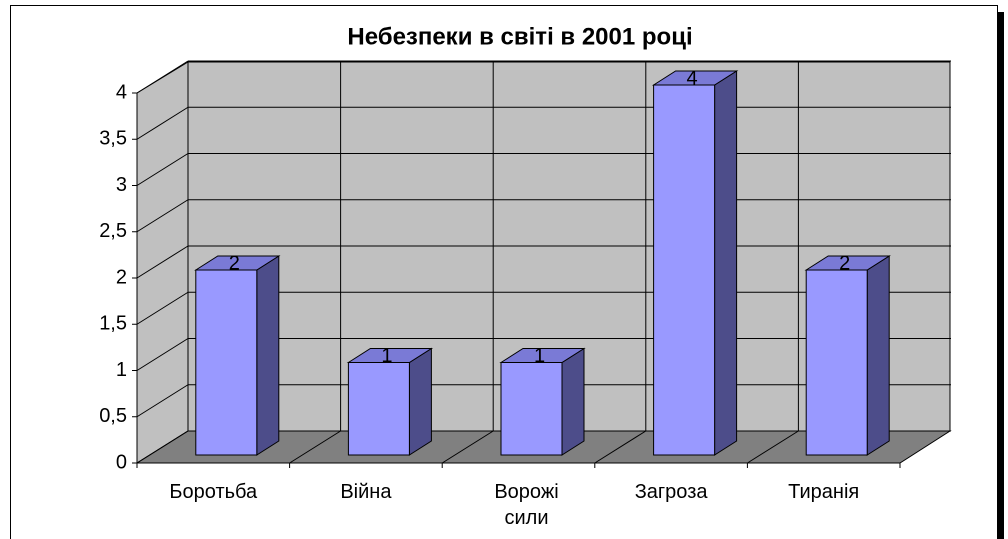  Describe the element at coordinates (1001, 275) in the screenshot. I see `frame-shadow` at that location.